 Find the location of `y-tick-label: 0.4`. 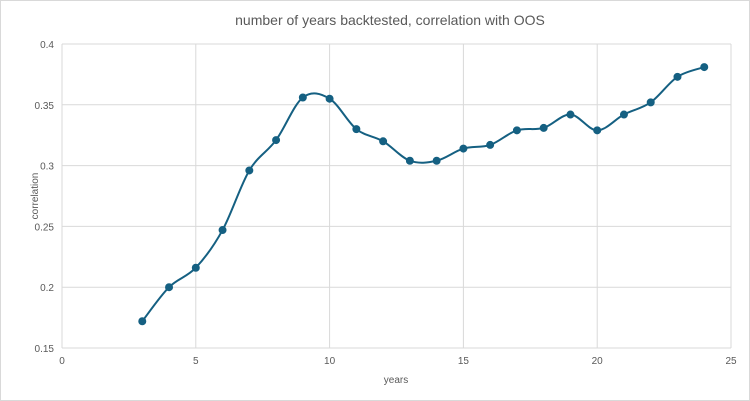

y-tick-label: 0.4 is located at coordinates (47, 45).